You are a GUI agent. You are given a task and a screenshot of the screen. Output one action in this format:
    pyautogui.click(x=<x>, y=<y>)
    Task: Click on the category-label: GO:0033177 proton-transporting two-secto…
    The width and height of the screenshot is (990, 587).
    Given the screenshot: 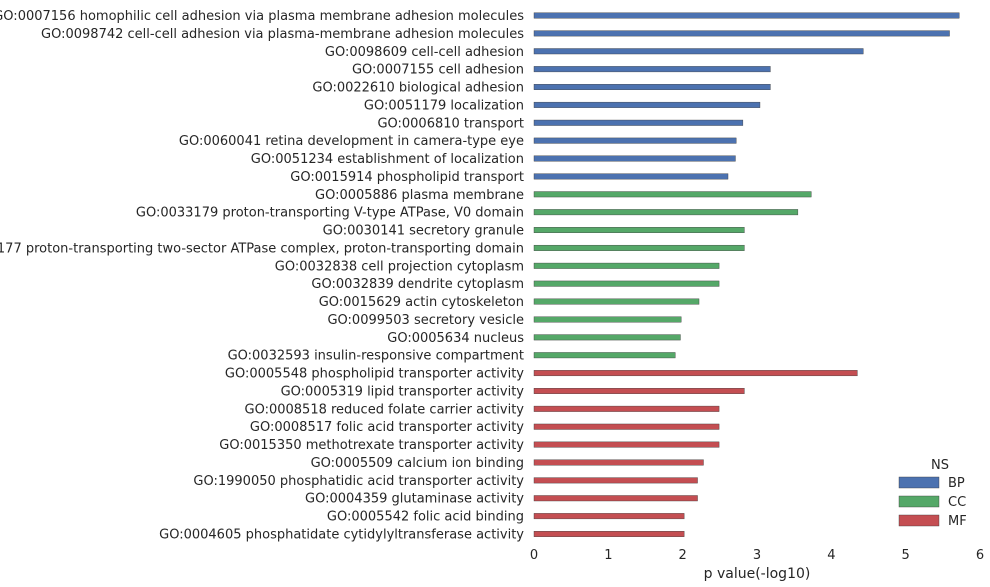 What is the action you would take?
    pyautogui.click(x=262, y=248)
    